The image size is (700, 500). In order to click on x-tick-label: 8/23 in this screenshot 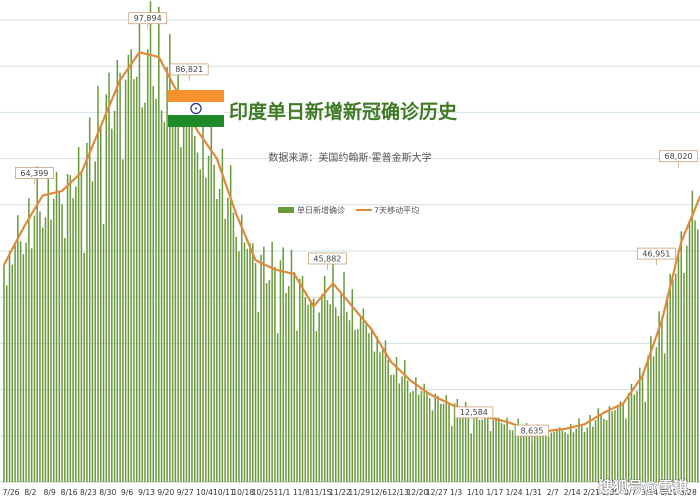, I will do `click(88, 492)`.